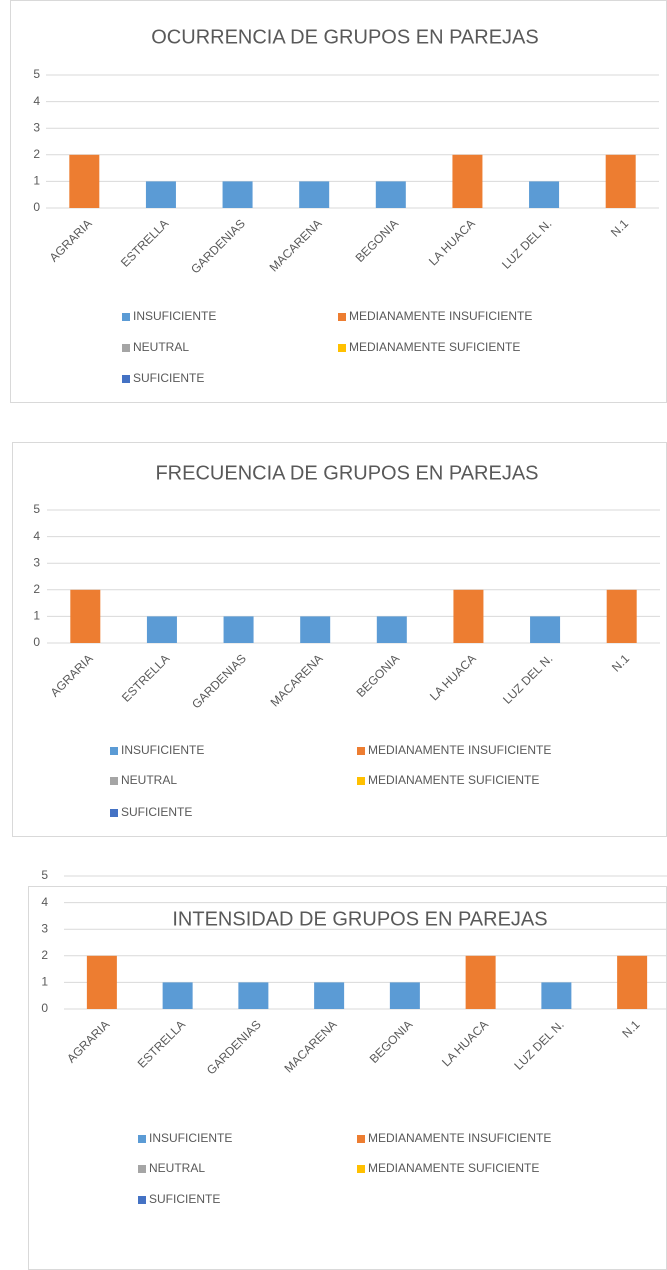  Describe the element at coordinates (346, 473) in the screenshot. I see `chart-title: FRECUENCIA DE GRUPOS EN PAREJAS` at that location.